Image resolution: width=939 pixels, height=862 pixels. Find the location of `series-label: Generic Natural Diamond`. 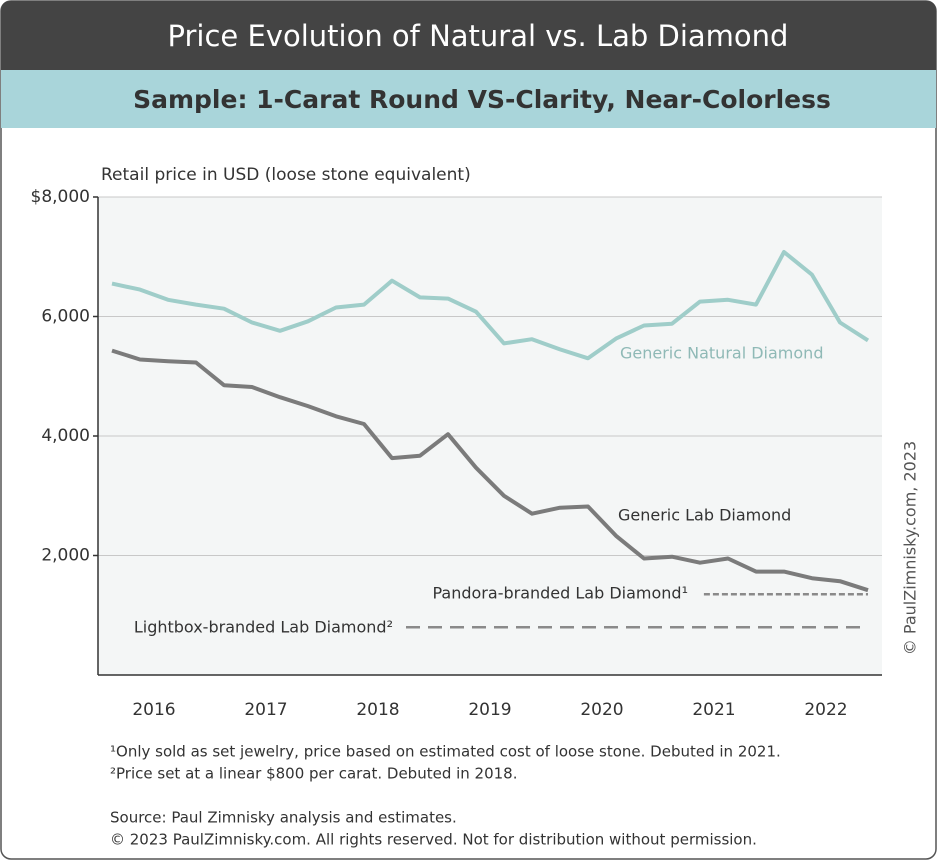

series-label: Generic Natural Diamond is located at coordinates (721, 353).